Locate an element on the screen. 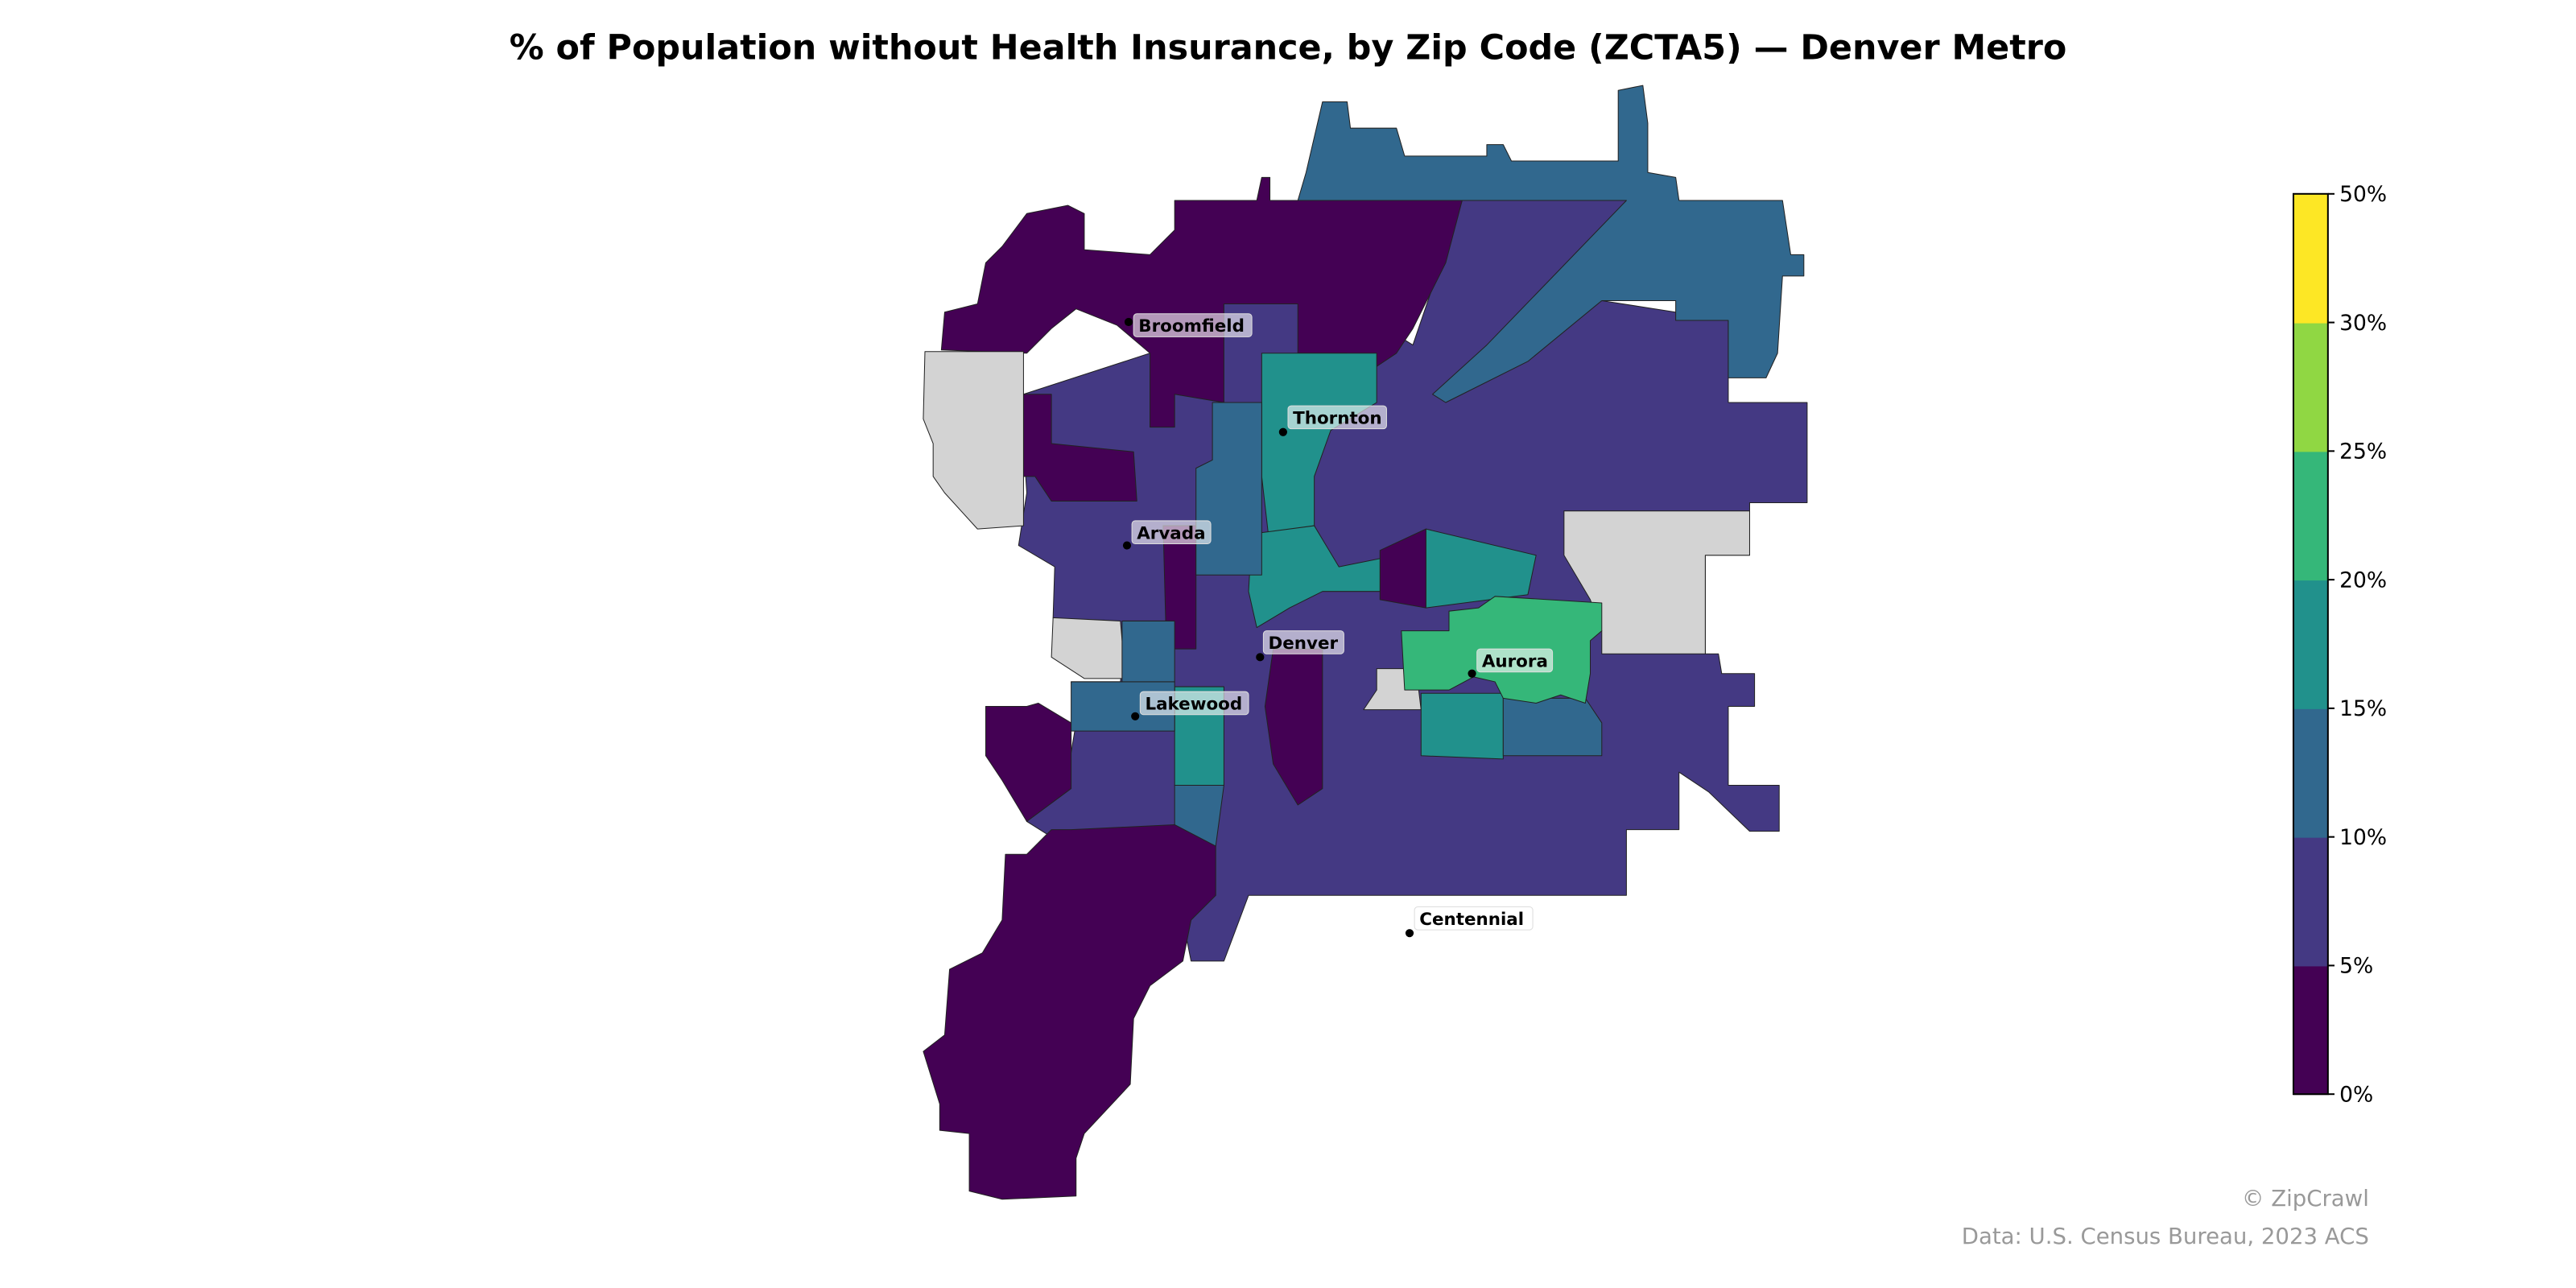 Image resolution: width=2576 pixels, height=1288 pixels. city-marker-aurora: Aurora is located at coordinates (1511, 663).